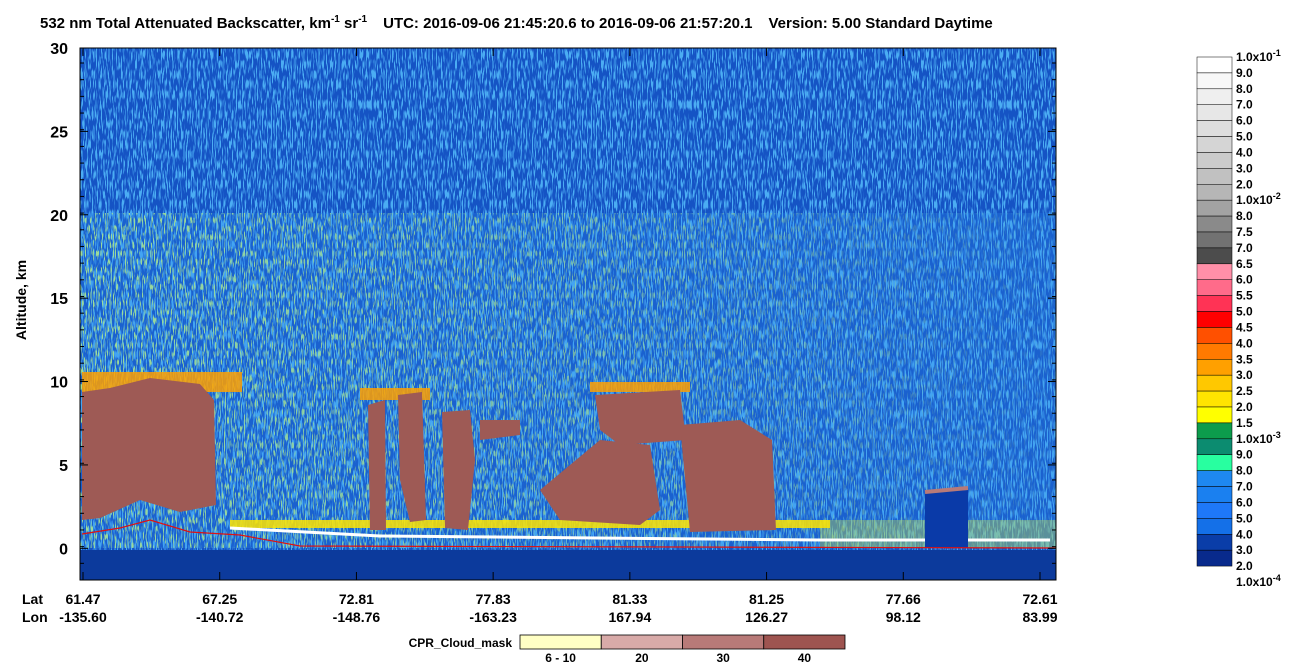 The width and height of the screenshot is (1300, 672). I want to click on lat-label: 72.81, so click(356, 599).